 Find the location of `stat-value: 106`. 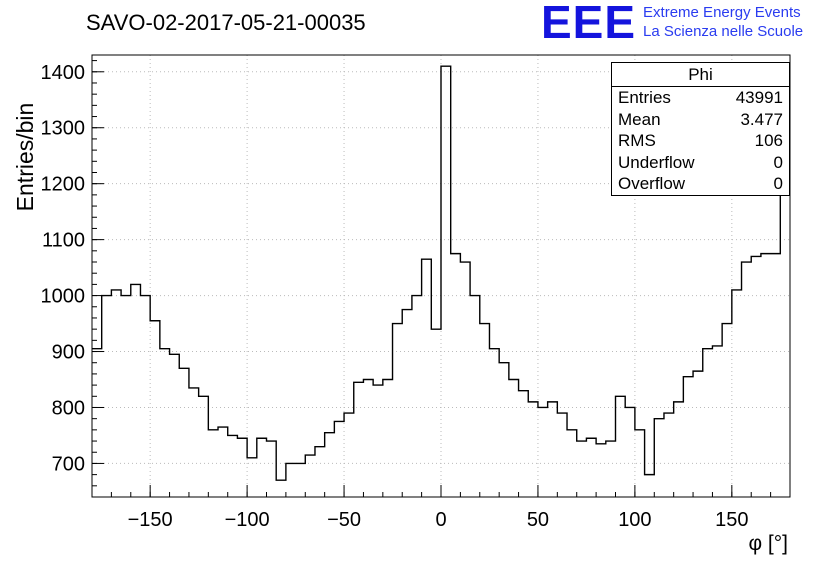

stat-value: 106 is located at coordinates (768, 140).